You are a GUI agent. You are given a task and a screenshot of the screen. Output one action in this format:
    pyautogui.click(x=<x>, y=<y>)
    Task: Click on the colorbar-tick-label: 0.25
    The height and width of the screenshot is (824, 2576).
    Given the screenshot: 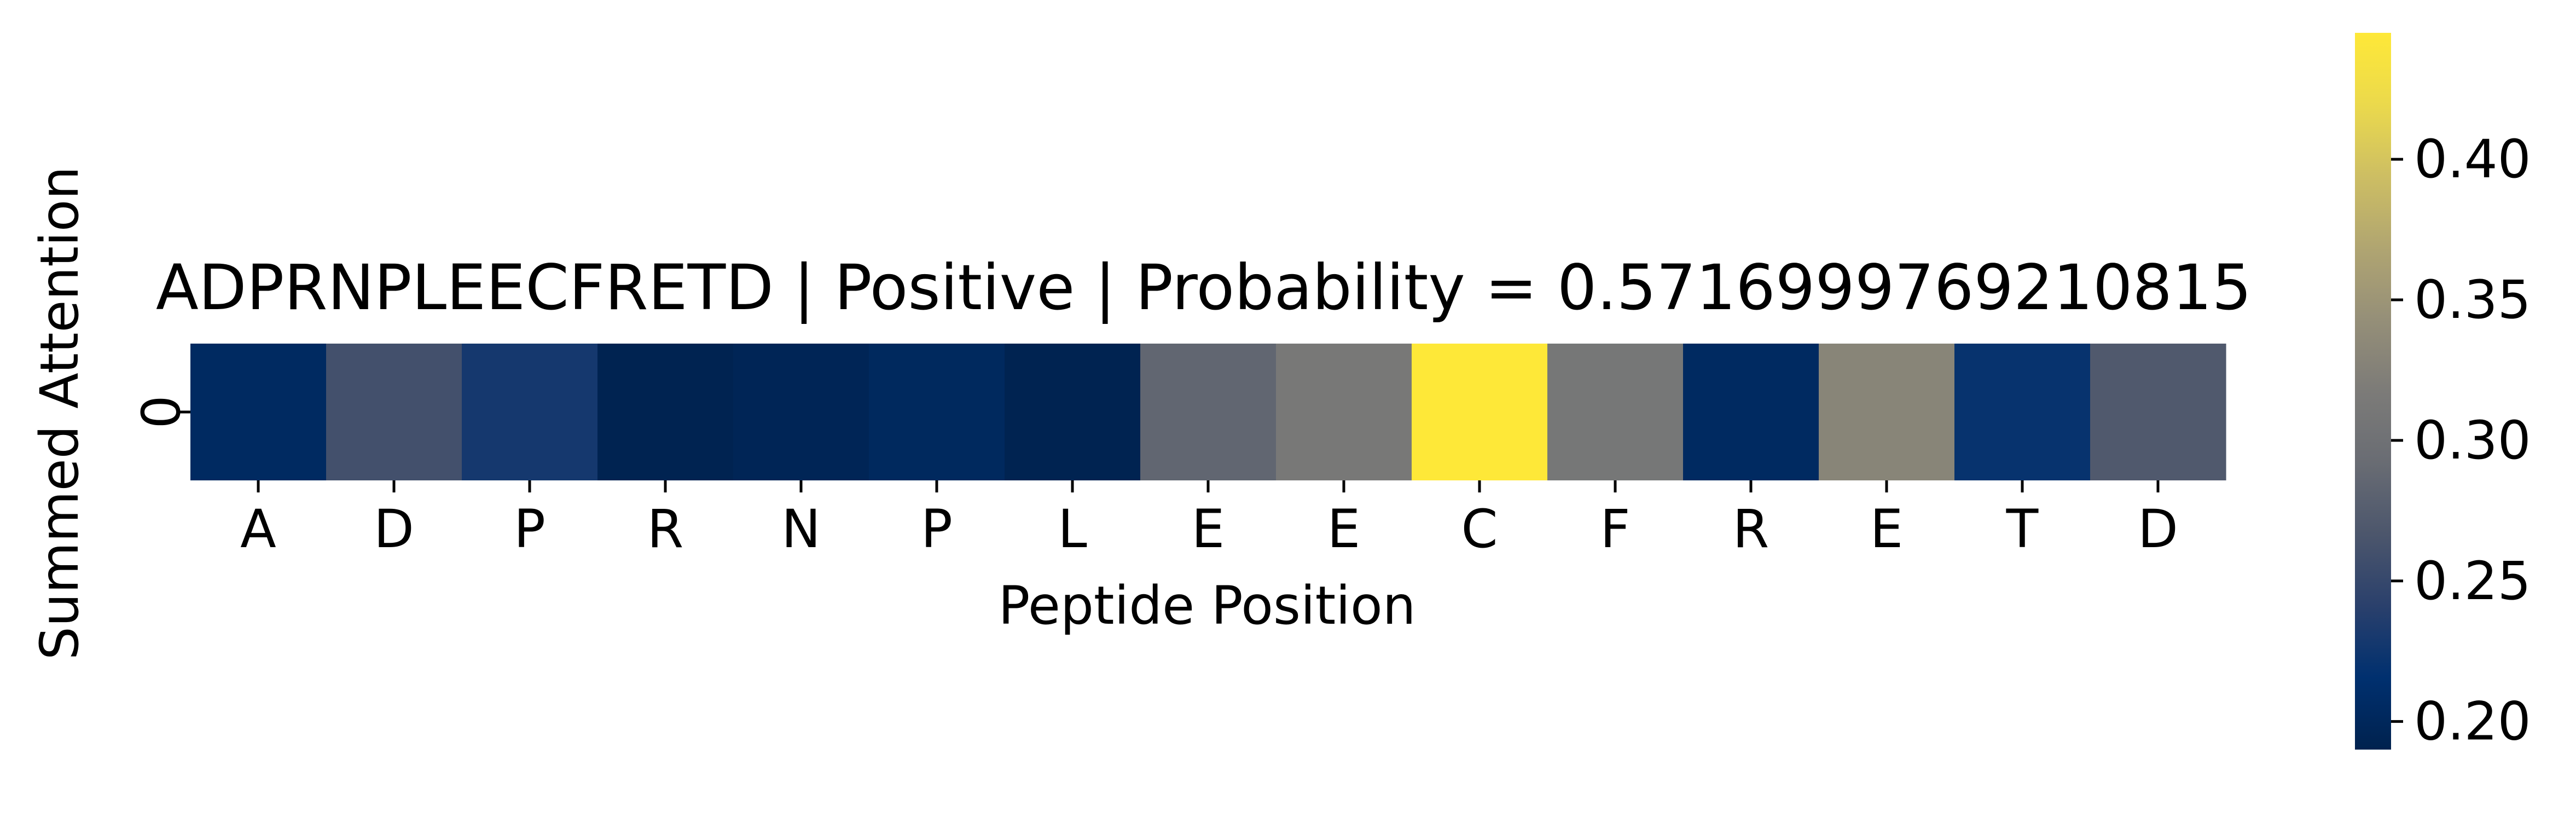 What is the action you would take?
    pyautogui.click(x=2473, y=581)
    